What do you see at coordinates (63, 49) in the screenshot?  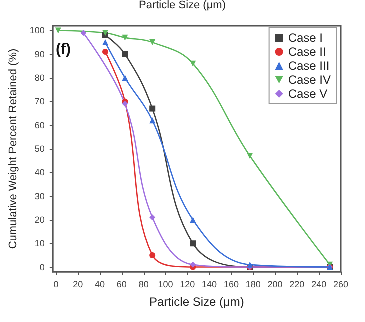 I see `annotation: (f)` at bounding box center [63, 49].